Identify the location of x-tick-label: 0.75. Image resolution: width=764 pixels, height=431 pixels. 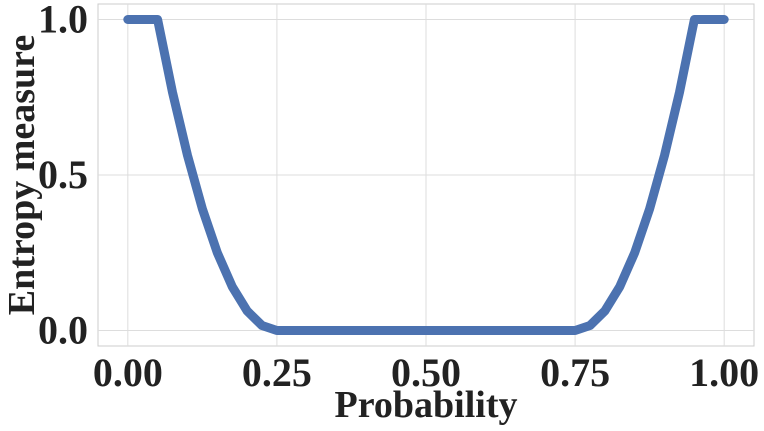
(575, 372).